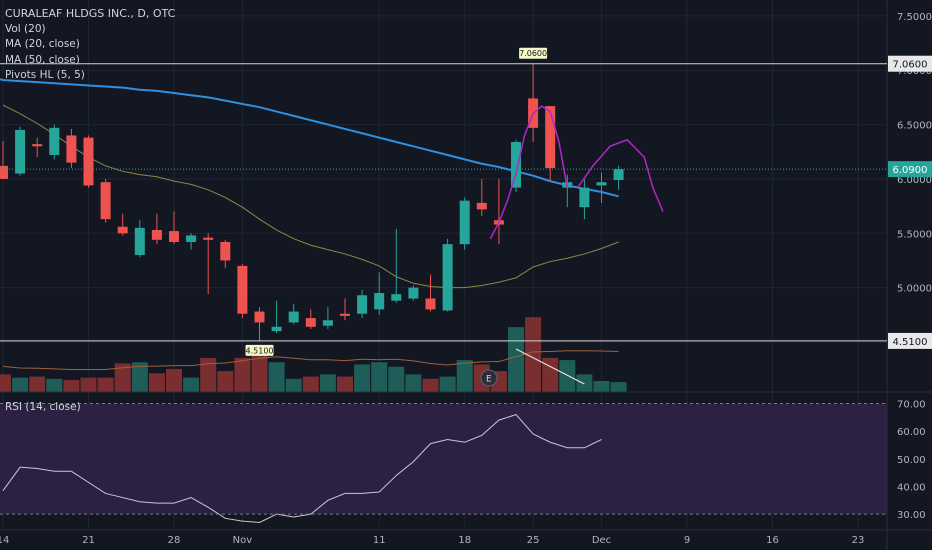  Describe the element at coordinates (43, 407) in the screenshot. I see `rsi-legend: RSI (14, close)` at that location.